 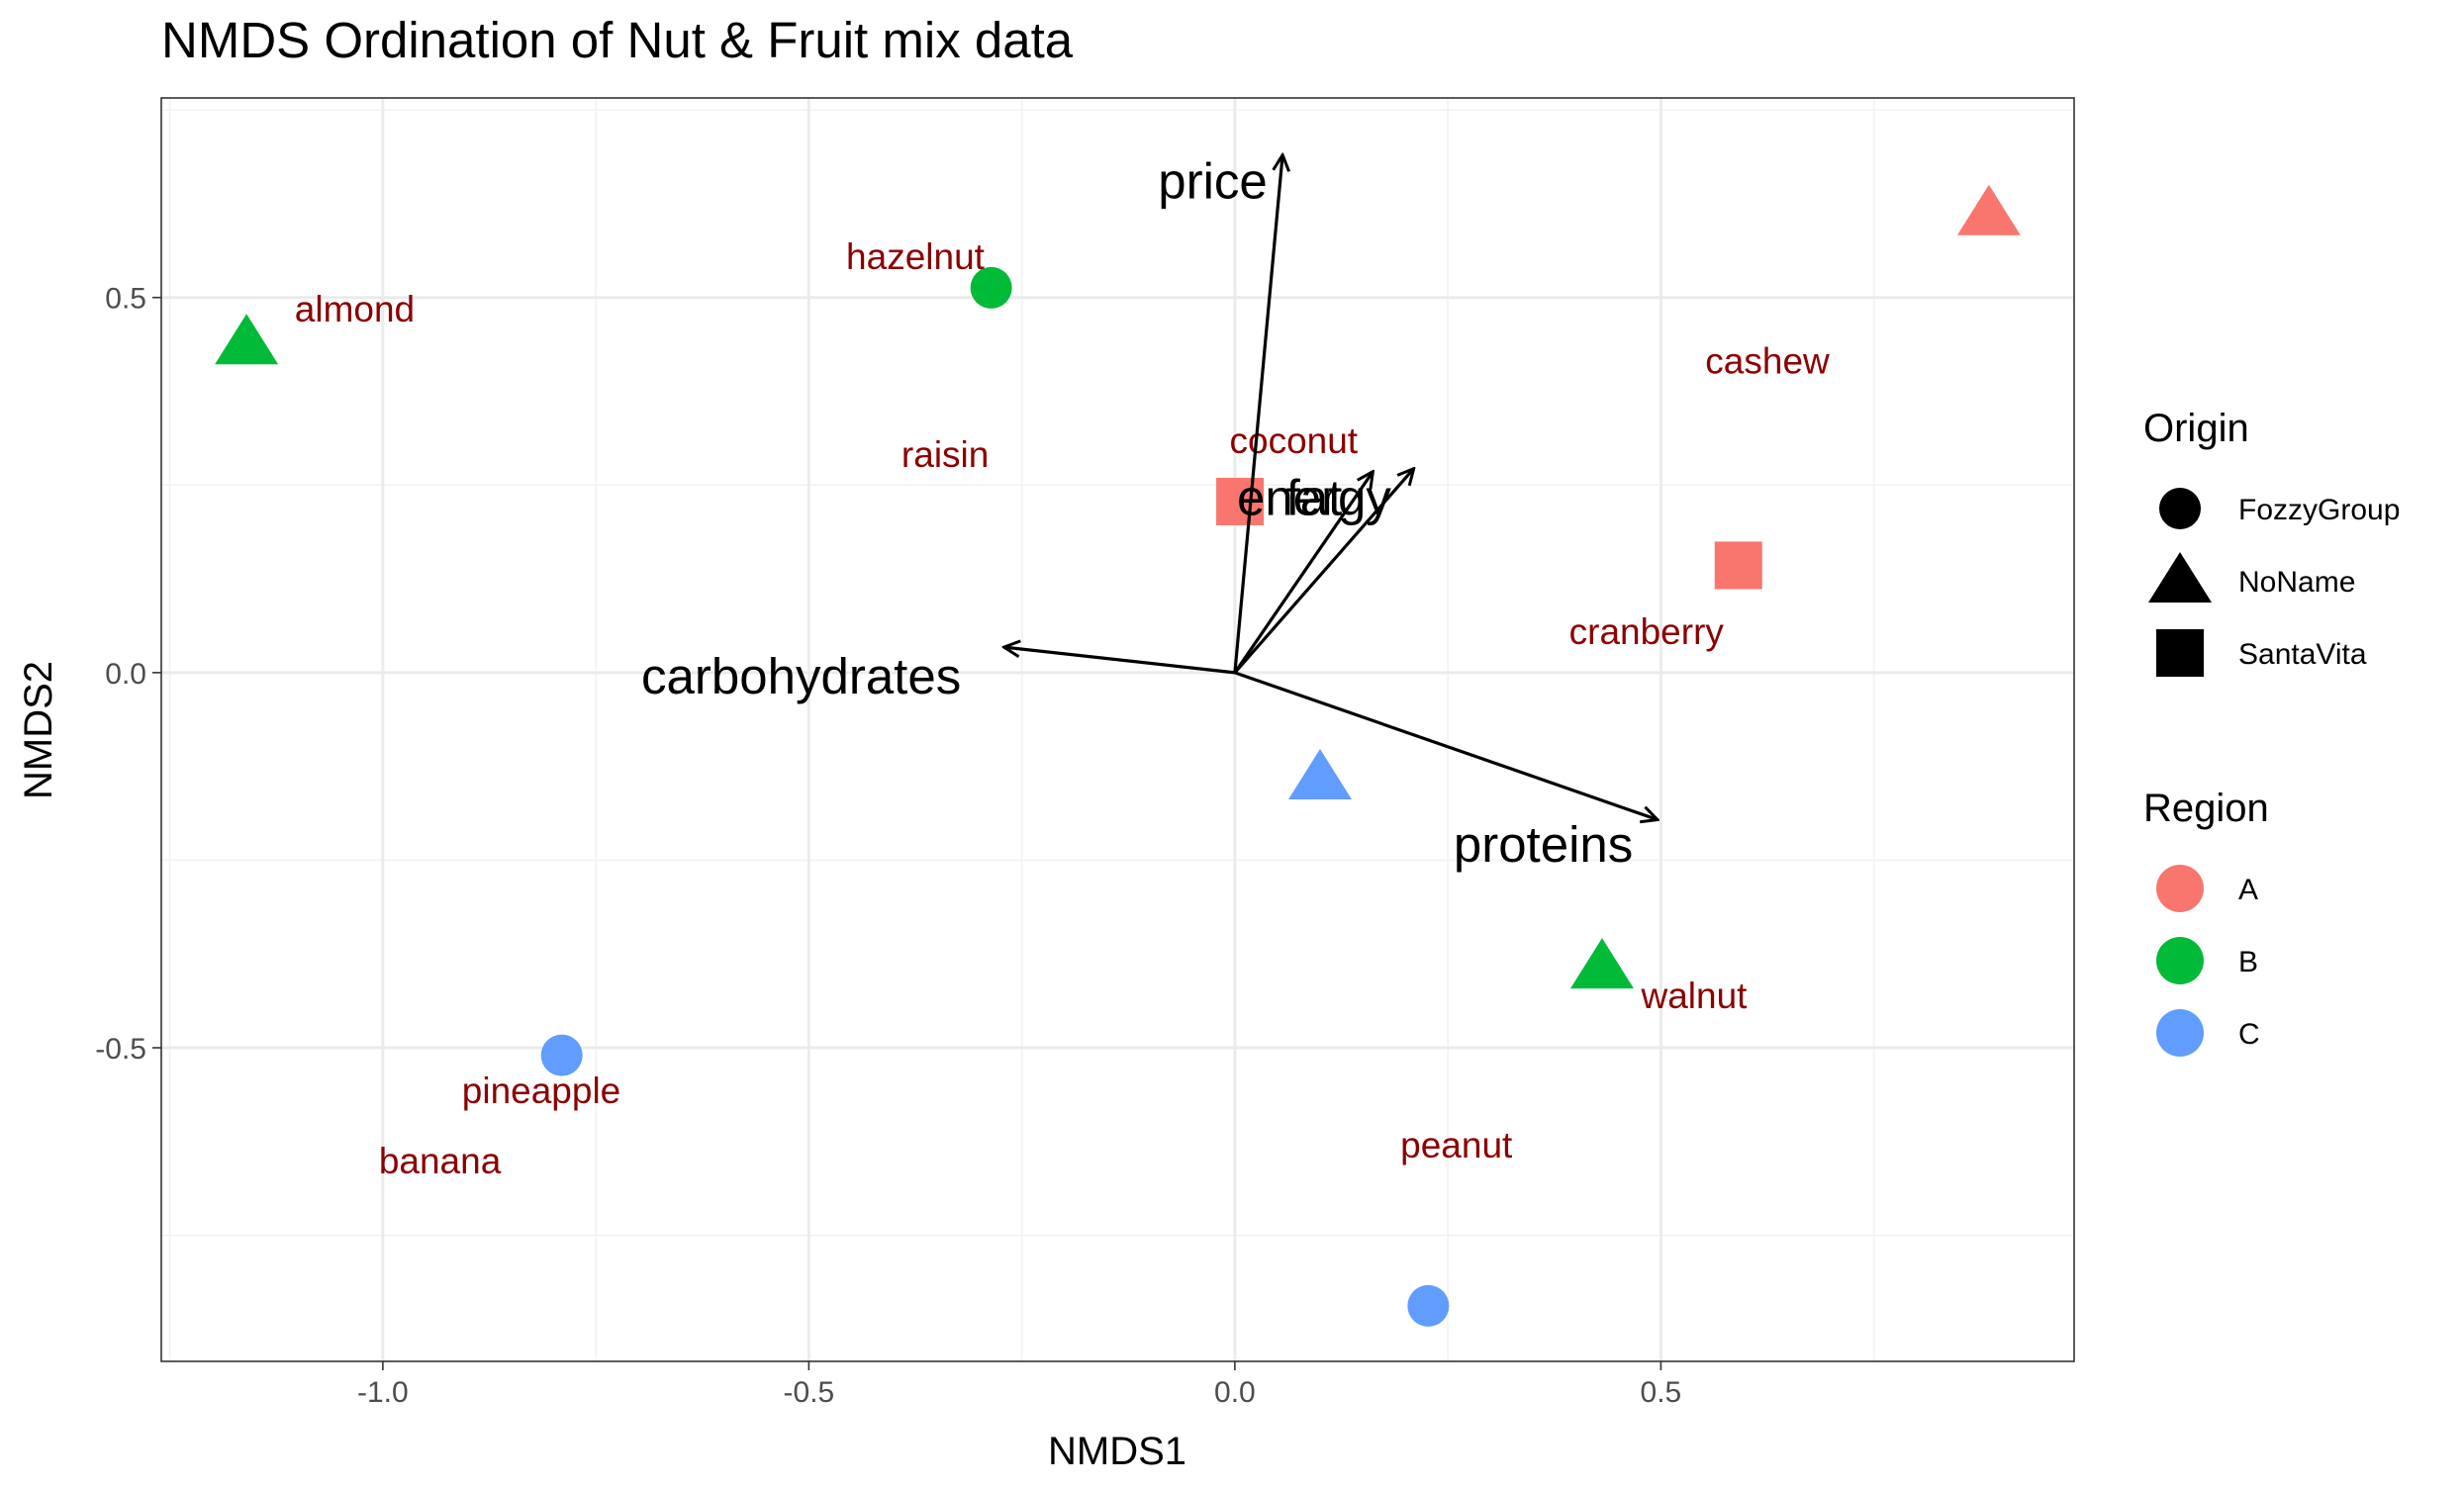 What do you see at coordinates (2248, 962) in the screenshot?
I see `legend-label: B` at bounding box center [2248, 962].